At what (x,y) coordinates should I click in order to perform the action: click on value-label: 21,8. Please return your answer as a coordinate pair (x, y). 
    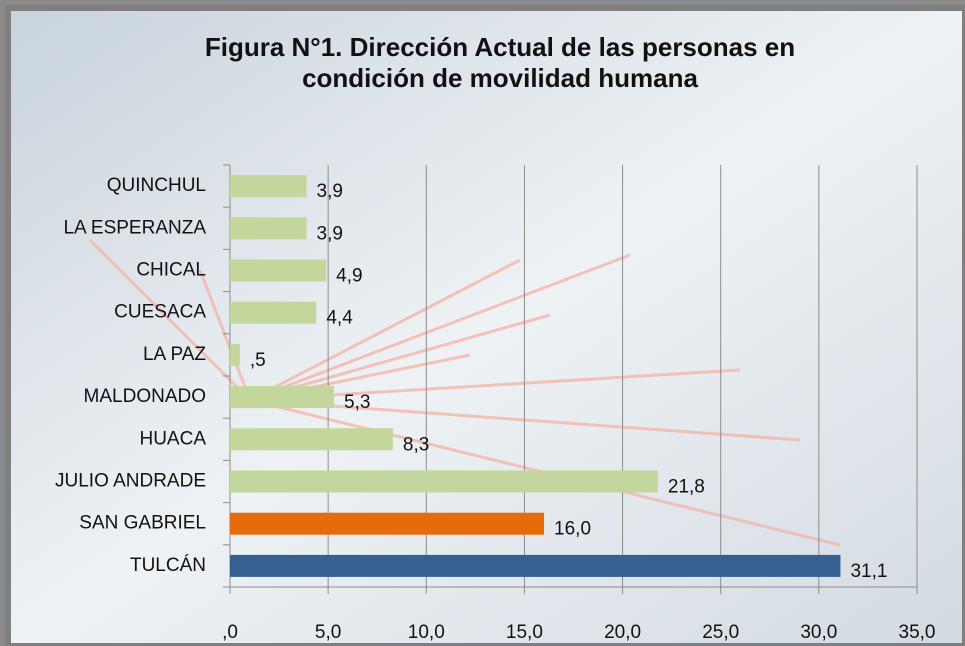
    Looking at the image, I should click on (686, 487).